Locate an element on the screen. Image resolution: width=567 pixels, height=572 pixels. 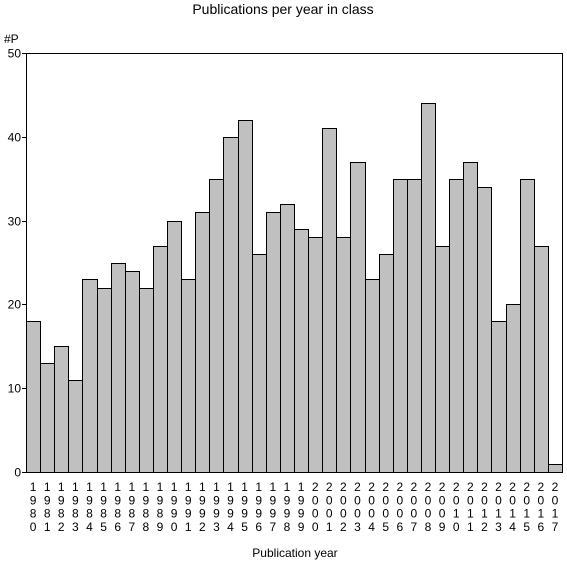
y-tick-label: 0 is located at coordinates (17, 473).